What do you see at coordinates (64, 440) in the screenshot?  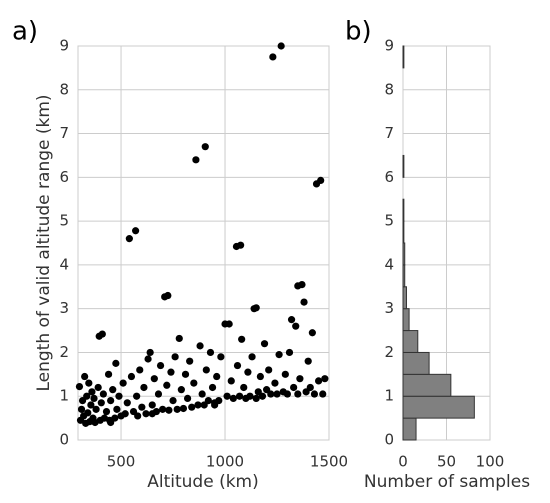 I see `y-tick-label: 0` at bounding box center [64, 440].